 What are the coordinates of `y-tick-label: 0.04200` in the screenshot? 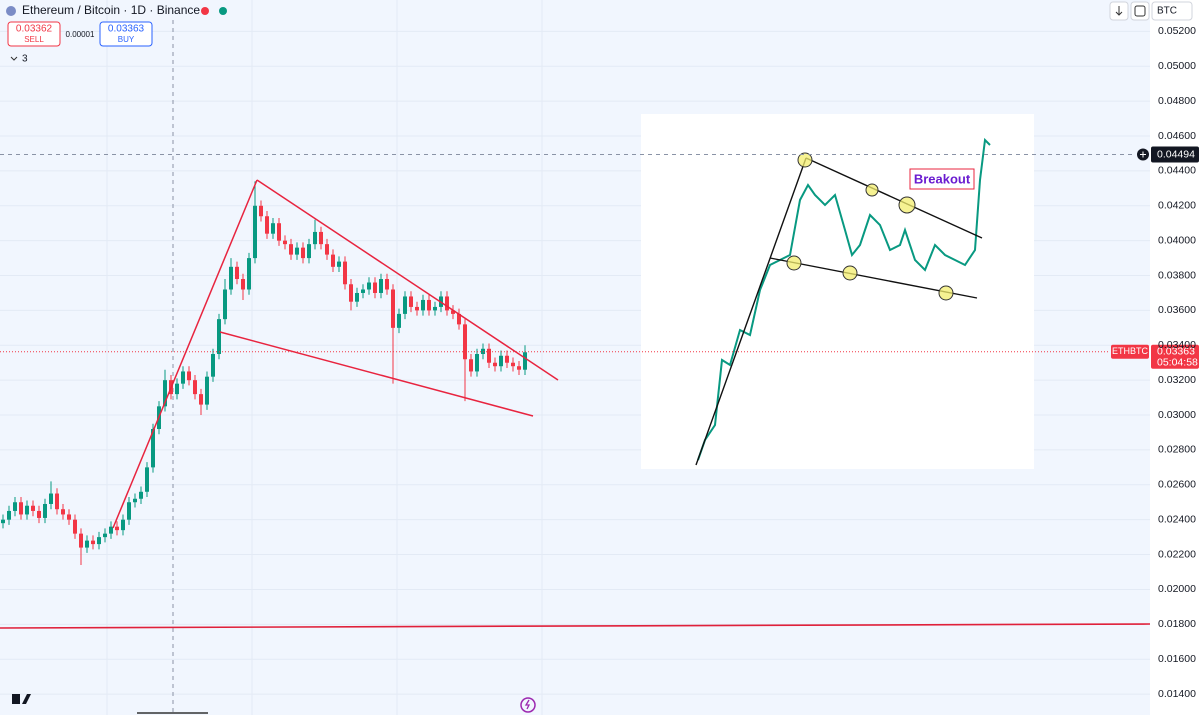 It's located at (1177, 206).